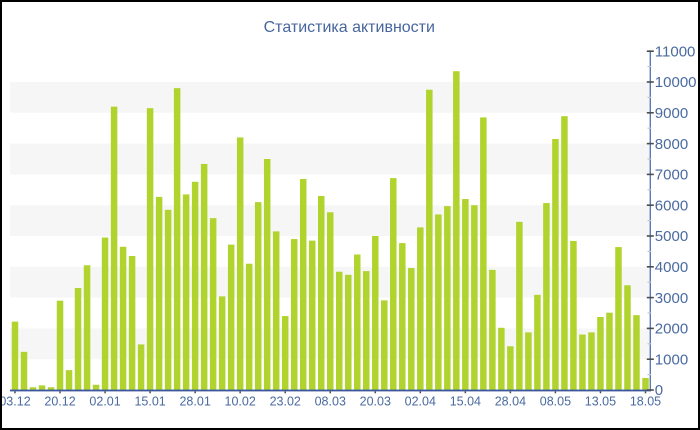 This screenshot has height=430, width=700. I want to click on svg-text: 03.12, so click(15, 402).